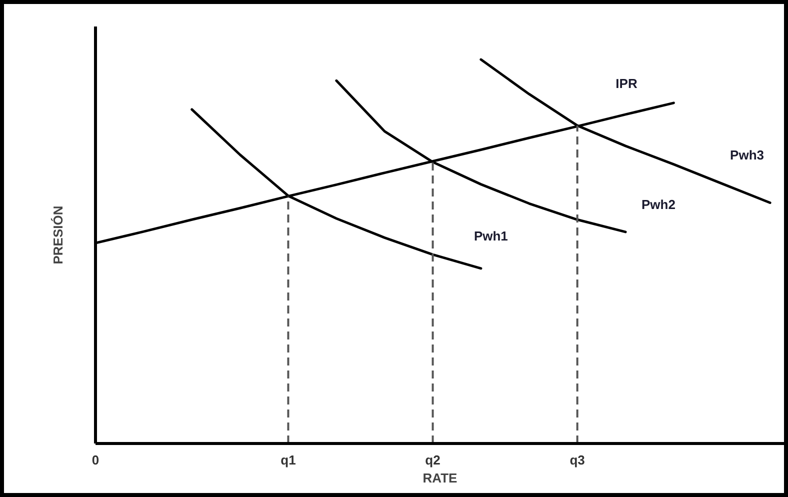 The height and width of the screenshot is (497, 788). What do you see at coordinates (288, 460) in the screenshot?
I see `x-tick-label: q1` at bounding box center [288, 460].